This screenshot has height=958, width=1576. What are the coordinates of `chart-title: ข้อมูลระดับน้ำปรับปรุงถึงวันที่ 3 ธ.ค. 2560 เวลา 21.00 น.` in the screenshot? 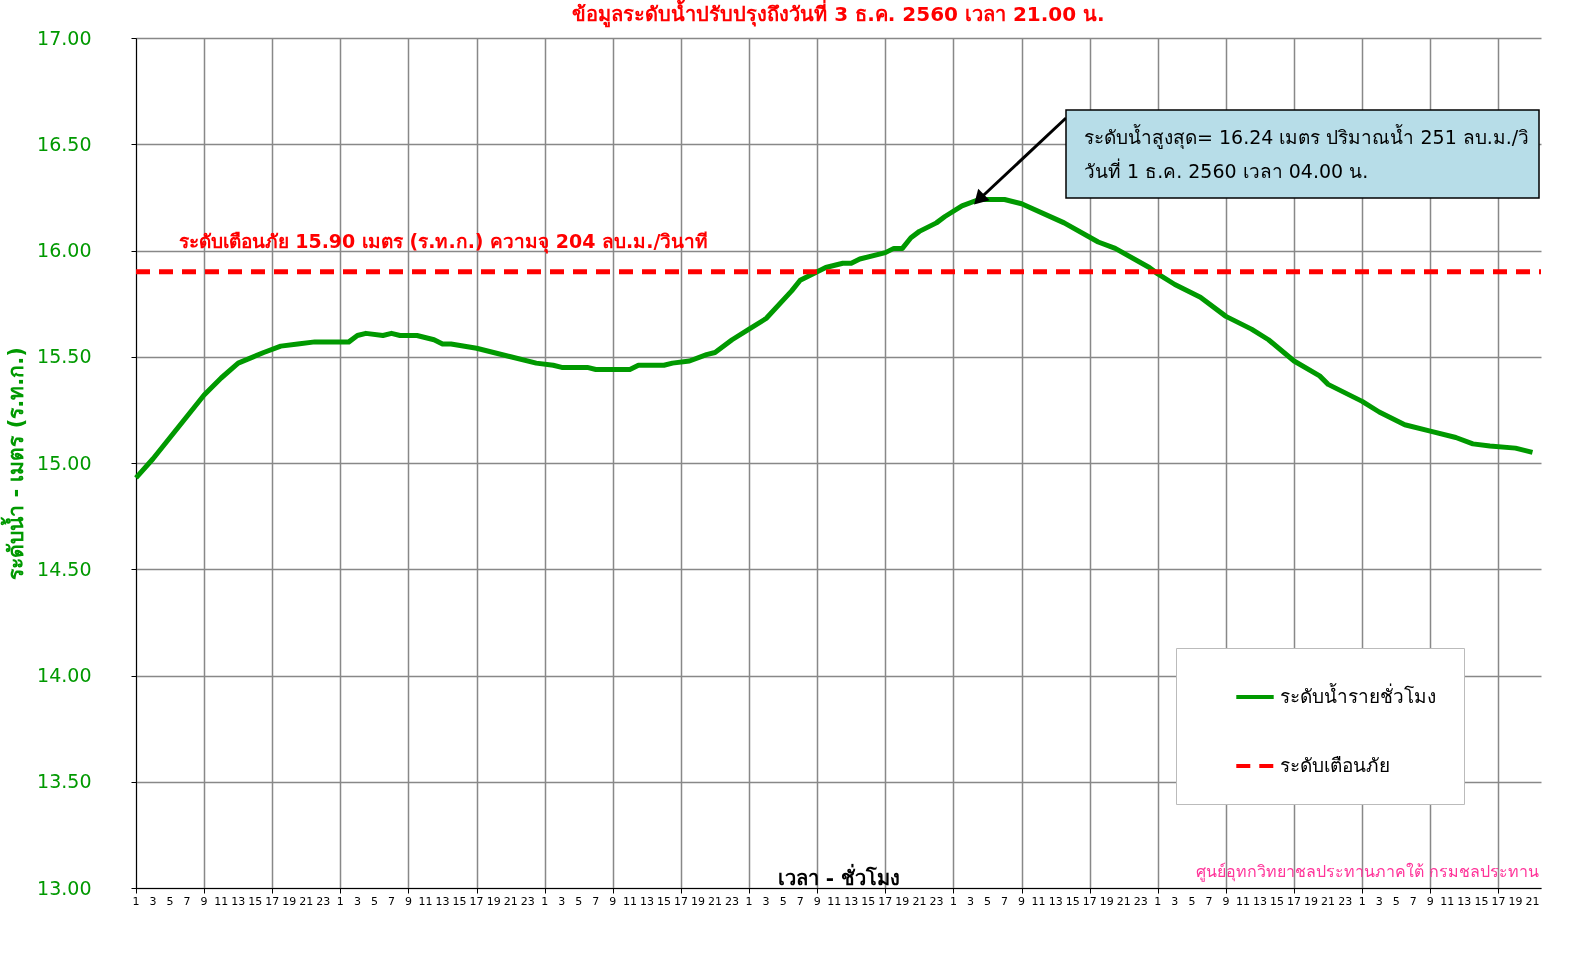 It's located at (838, 14).